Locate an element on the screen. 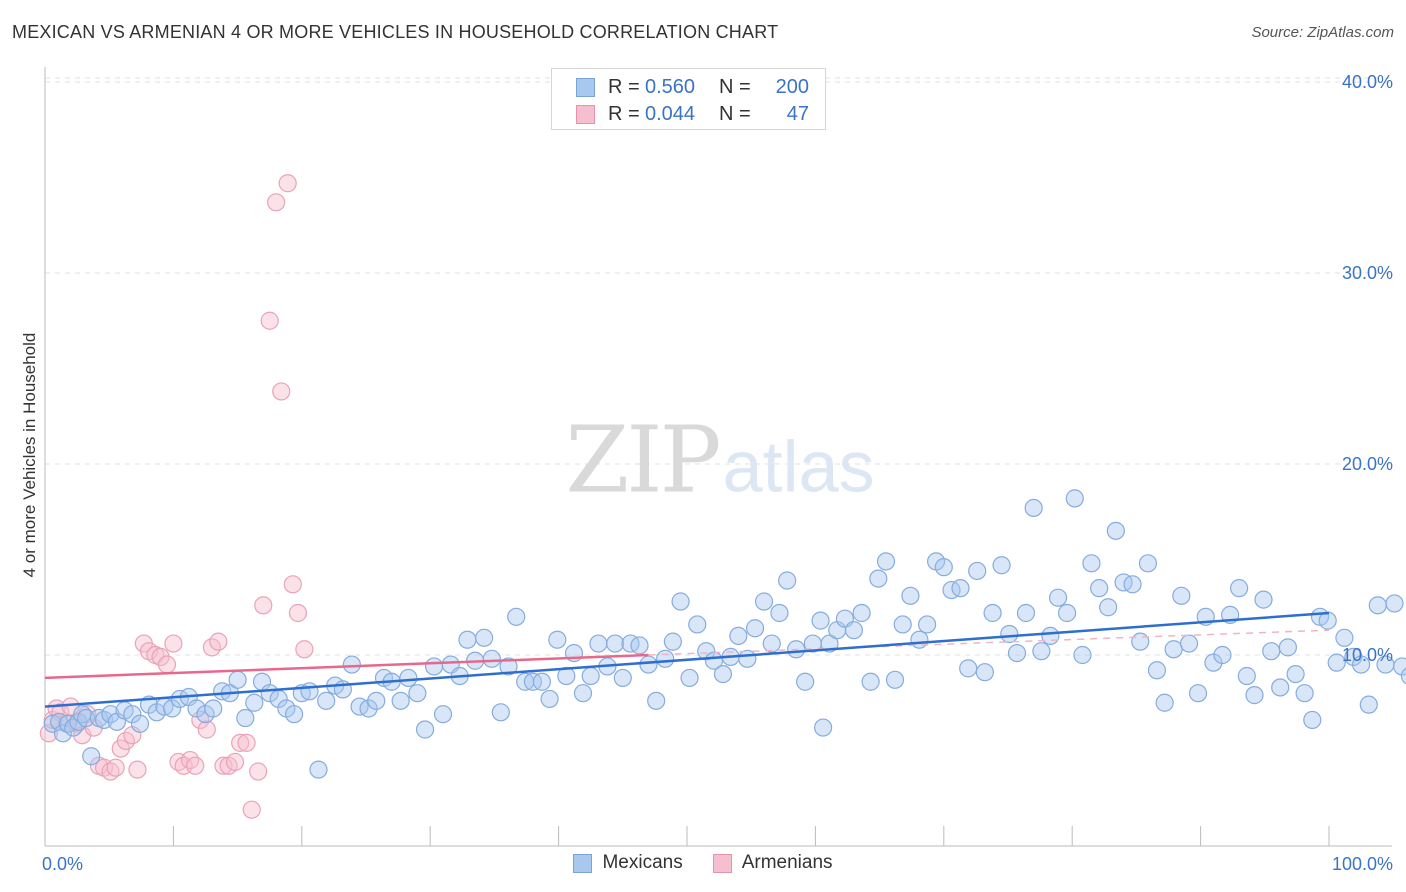 The image size is (1406, 892). mexicans-trend-line is located at coordinates (687, 659).